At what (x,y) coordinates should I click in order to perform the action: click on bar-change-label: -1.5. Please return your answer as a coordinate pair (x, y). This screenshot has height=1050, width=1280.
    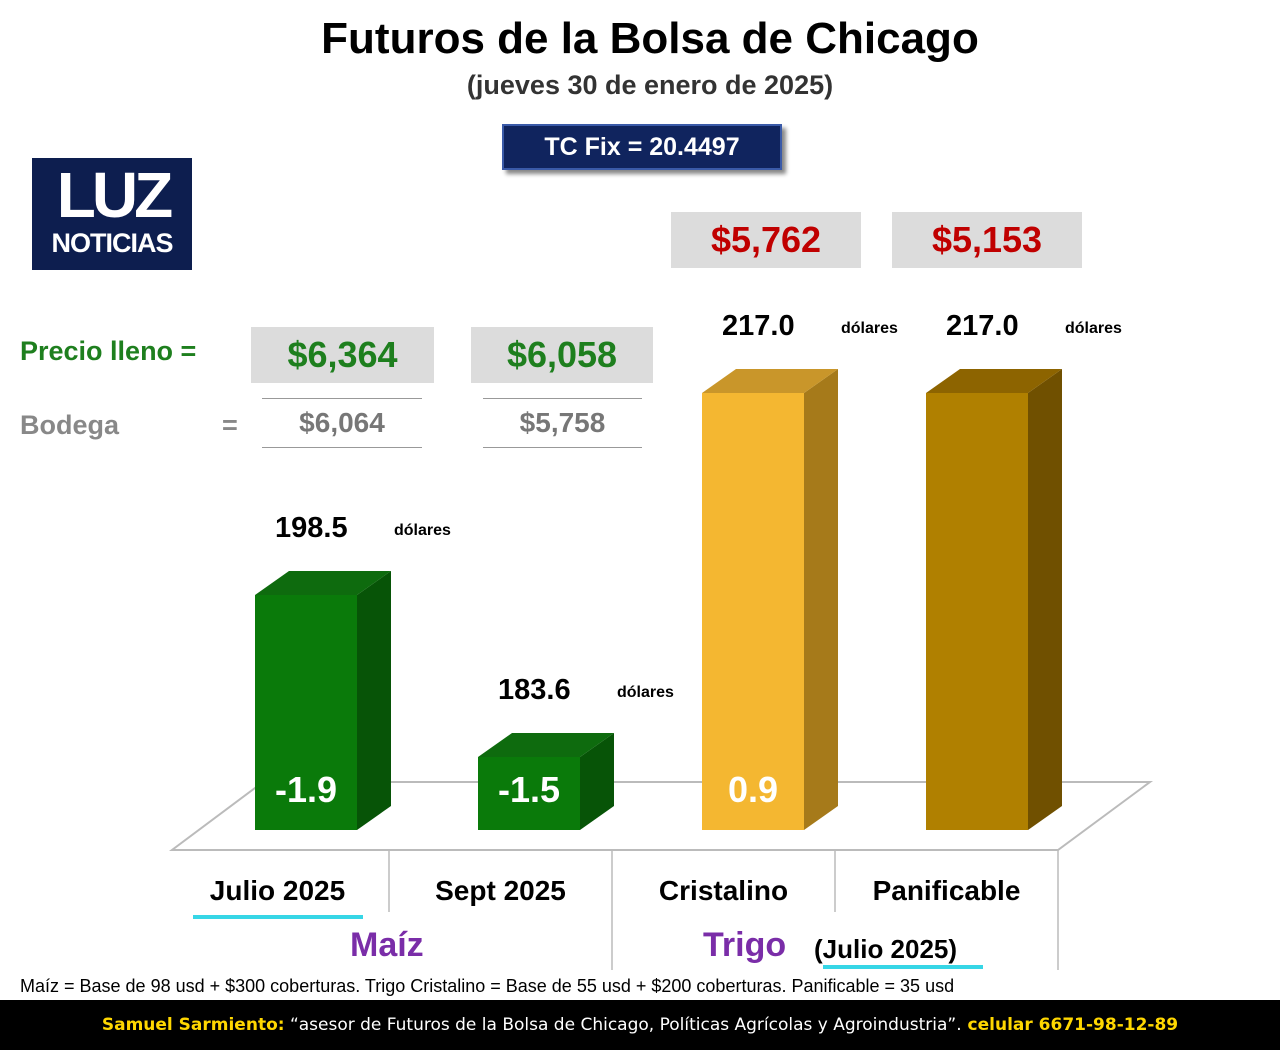
    Looking at the image, I should click on (529, 789).